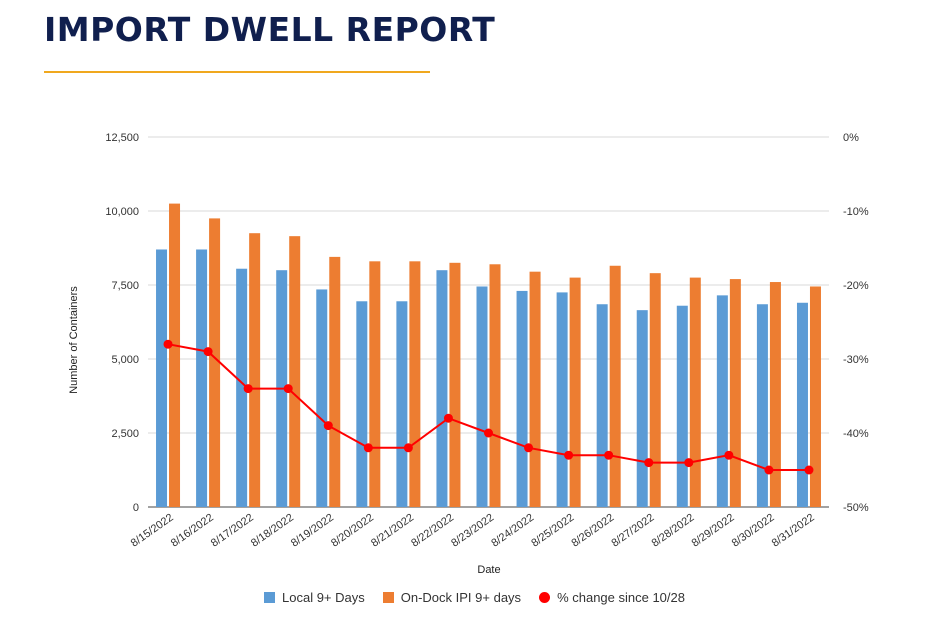 The image size is (949, 620). Describe the element at coordinates (488, 570) in the screenshot. I see `x-axis-title: Date` at that location.